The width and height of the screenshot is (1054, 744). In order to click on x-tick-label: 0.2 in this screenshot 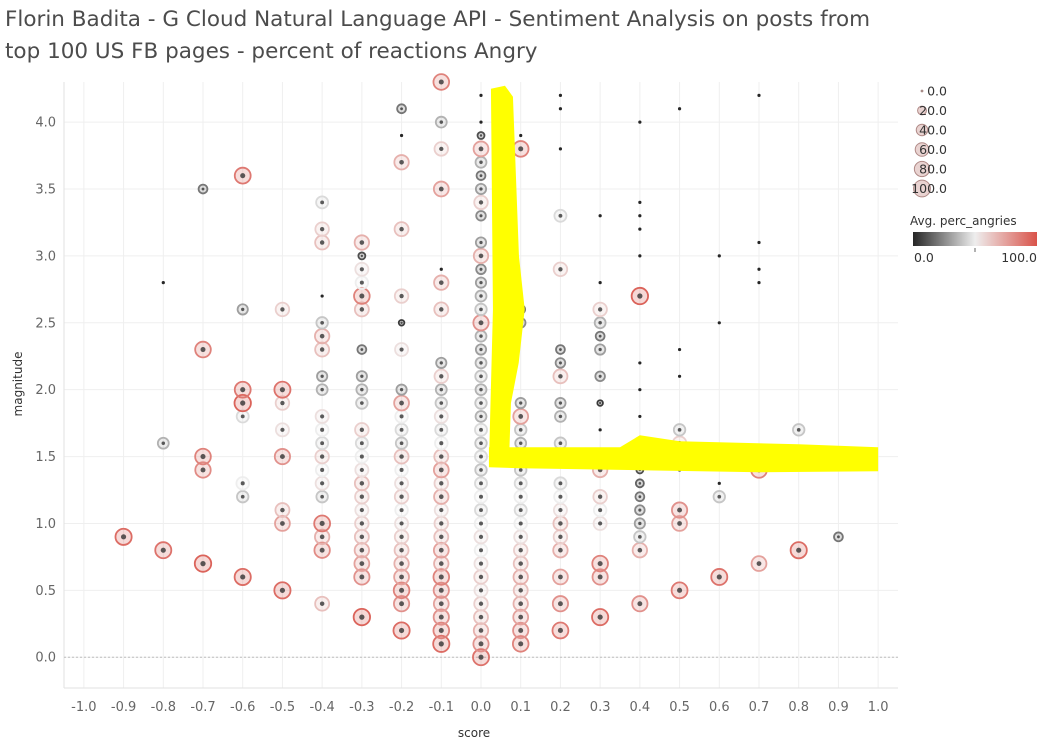, I will do `click(560, 707)`.